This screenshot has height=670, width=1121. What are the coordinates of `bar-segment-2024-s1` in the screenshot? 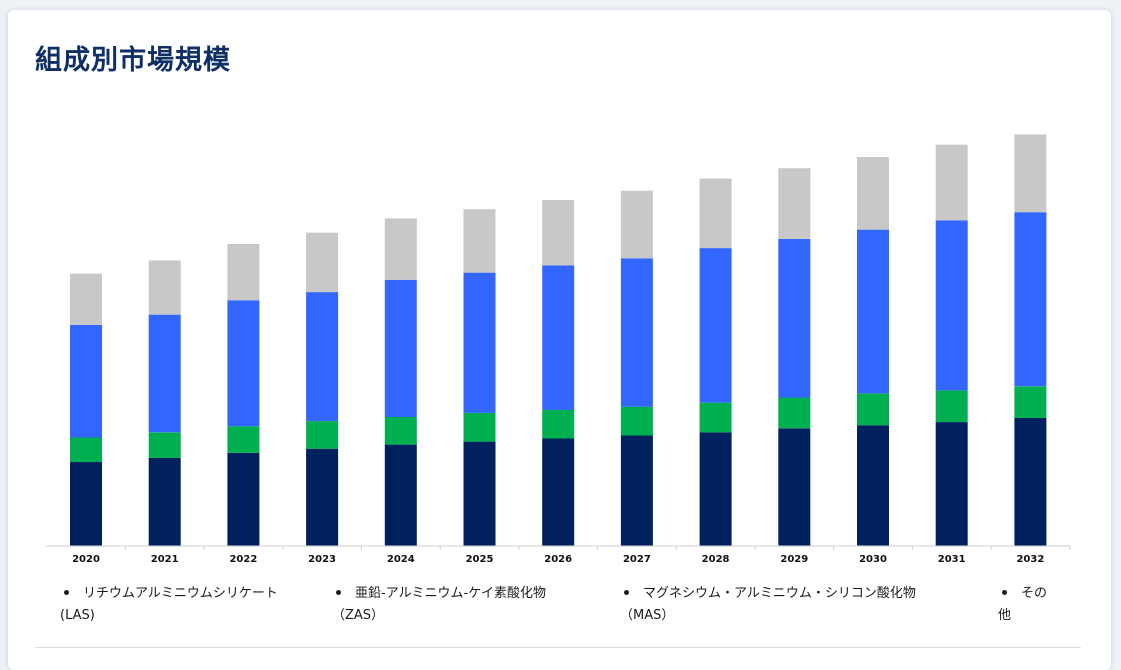 It's located at (400, 431).